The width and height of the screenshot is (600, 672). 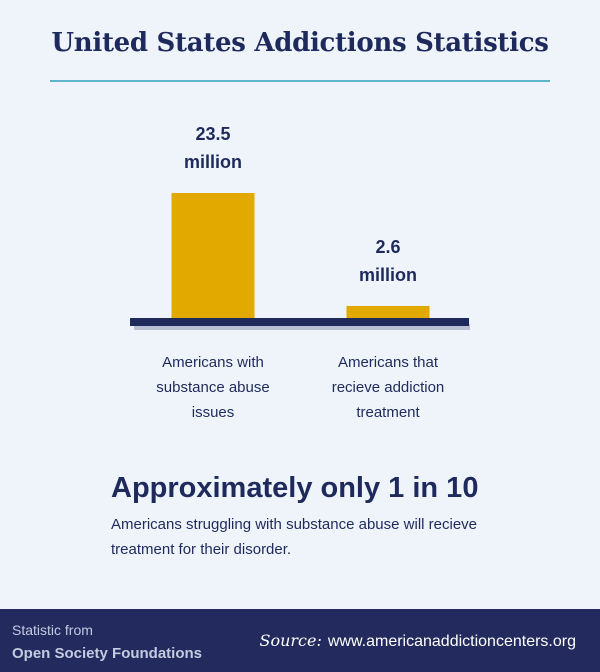 What do you see at coordinates (451, 641) in the screenshot?
I see `source-url: www.americanaddictioncenters.org` at bounding box center [451, 641].